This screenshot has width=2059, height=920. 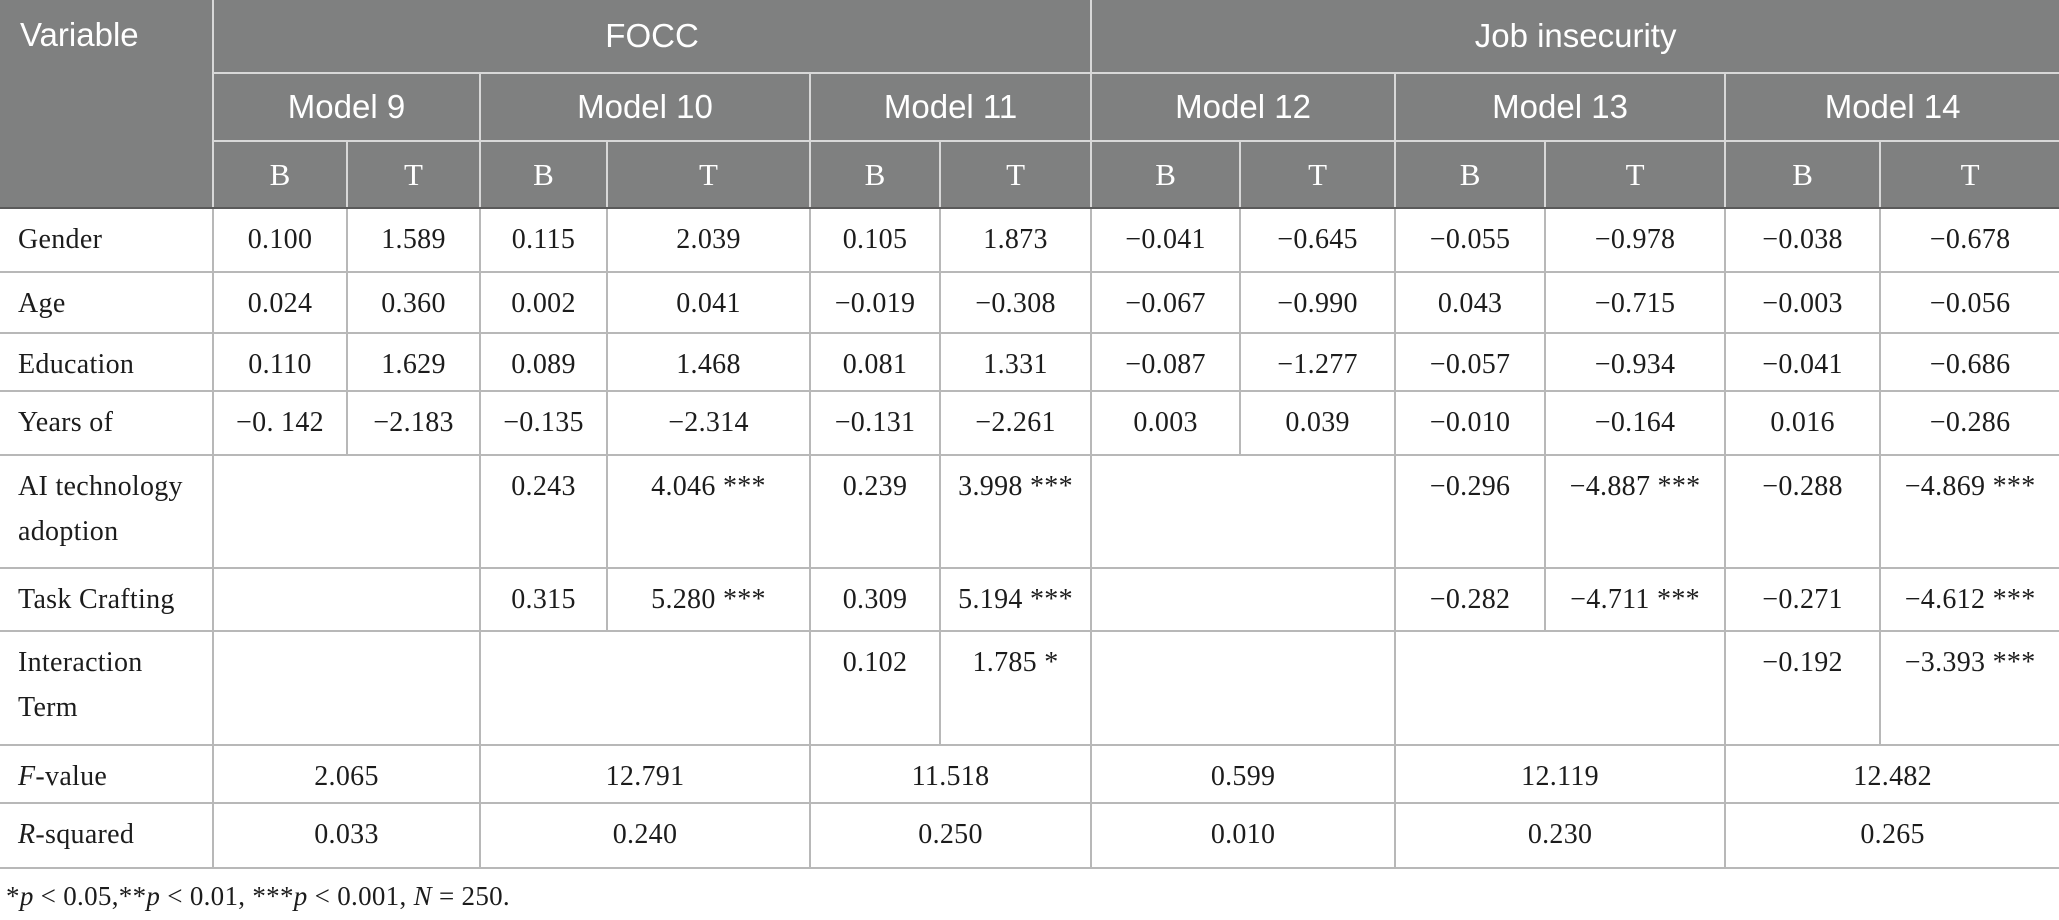 What do you see at coordinates (422, 896) in the screenshot?
I see `footnote-n-symbol: N` at bounding box center [422, 896].